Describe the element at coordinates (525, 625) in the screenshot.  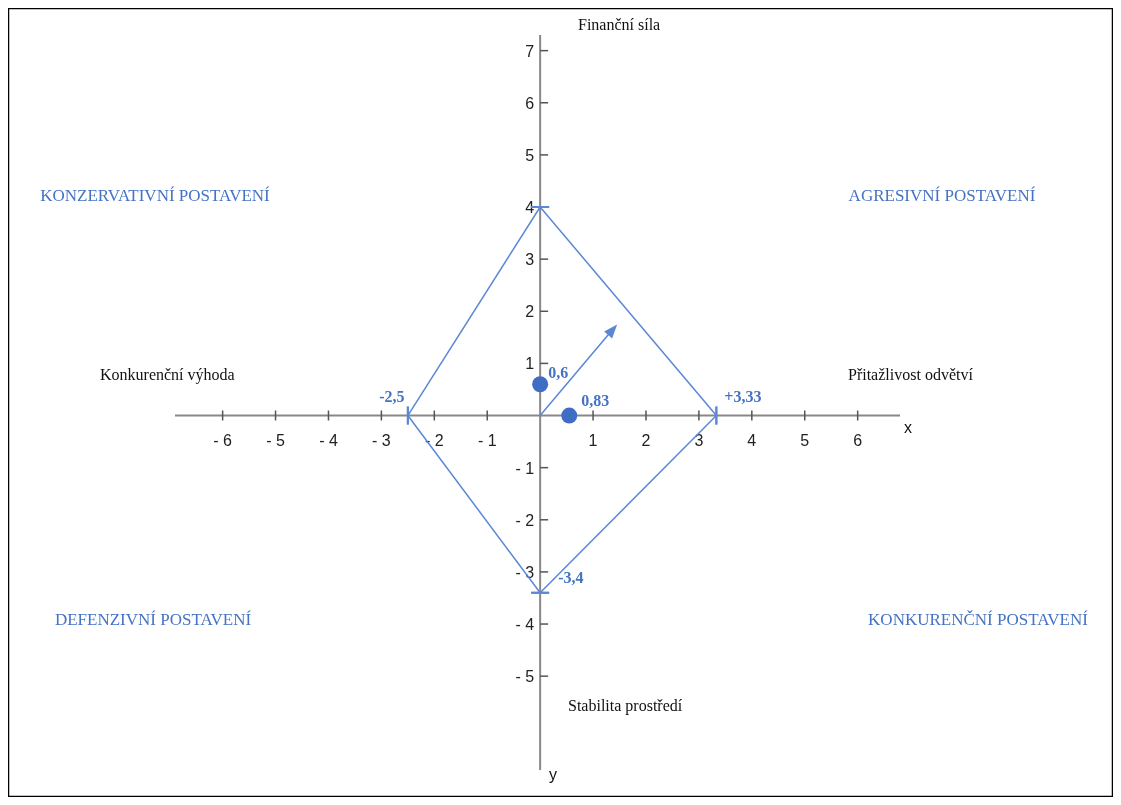
I see `y-tick-label: - 4` at that location.